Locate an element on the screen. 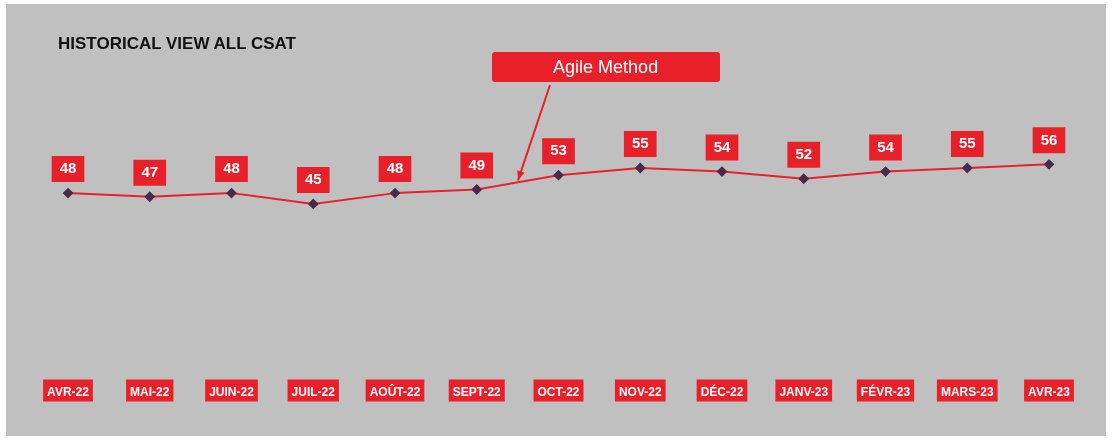 The height and width of the screenshot is (442, 1113). x-tick-label: MAI-22 is located at coordinates (150, 392).